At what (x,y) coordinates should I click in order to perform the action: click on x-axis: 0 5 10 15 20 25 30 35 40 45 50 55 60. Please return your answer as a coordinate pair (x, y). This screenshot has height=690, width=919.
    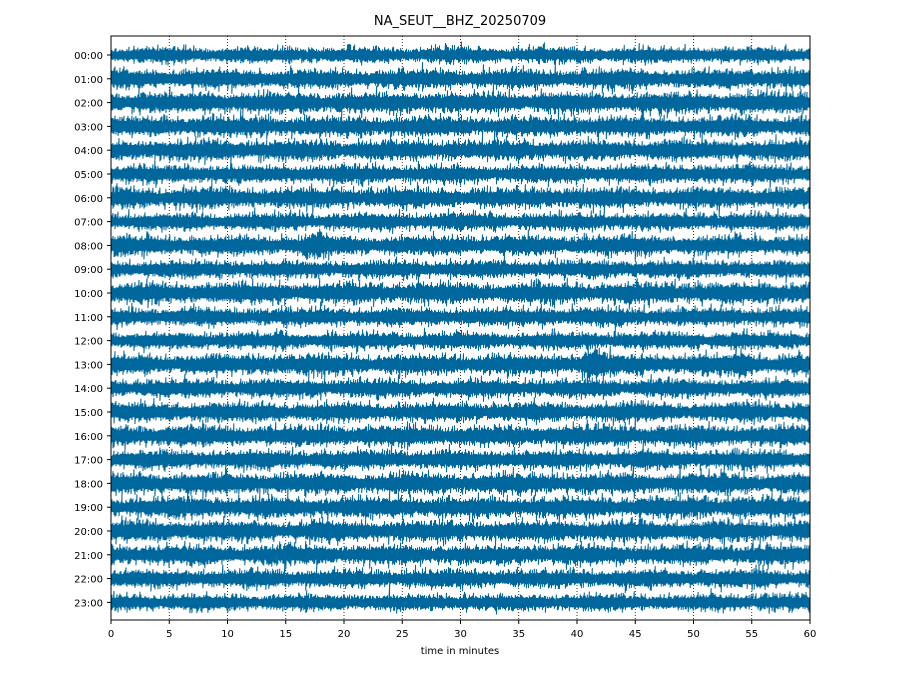
    Looking at the image, I should click on (462, 630).